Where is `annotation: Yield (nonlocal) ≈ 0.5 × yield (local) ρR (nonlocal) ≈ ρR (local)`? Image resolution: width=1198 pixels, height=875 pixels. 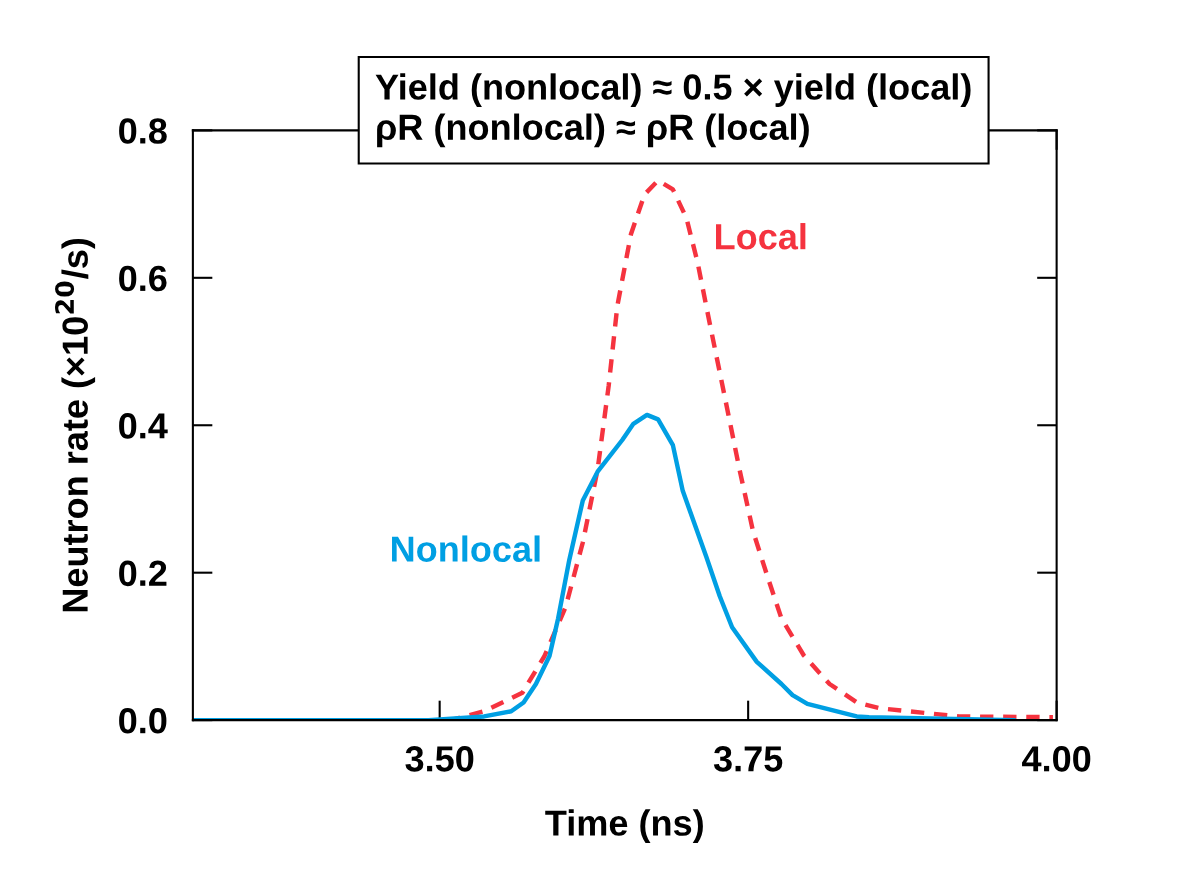 annotation: Yield (nonlocal) ≈ 0.5 × yield (local) ρR (nonlocal) ≈ ρR (local) is located at coordinates (673, 110).